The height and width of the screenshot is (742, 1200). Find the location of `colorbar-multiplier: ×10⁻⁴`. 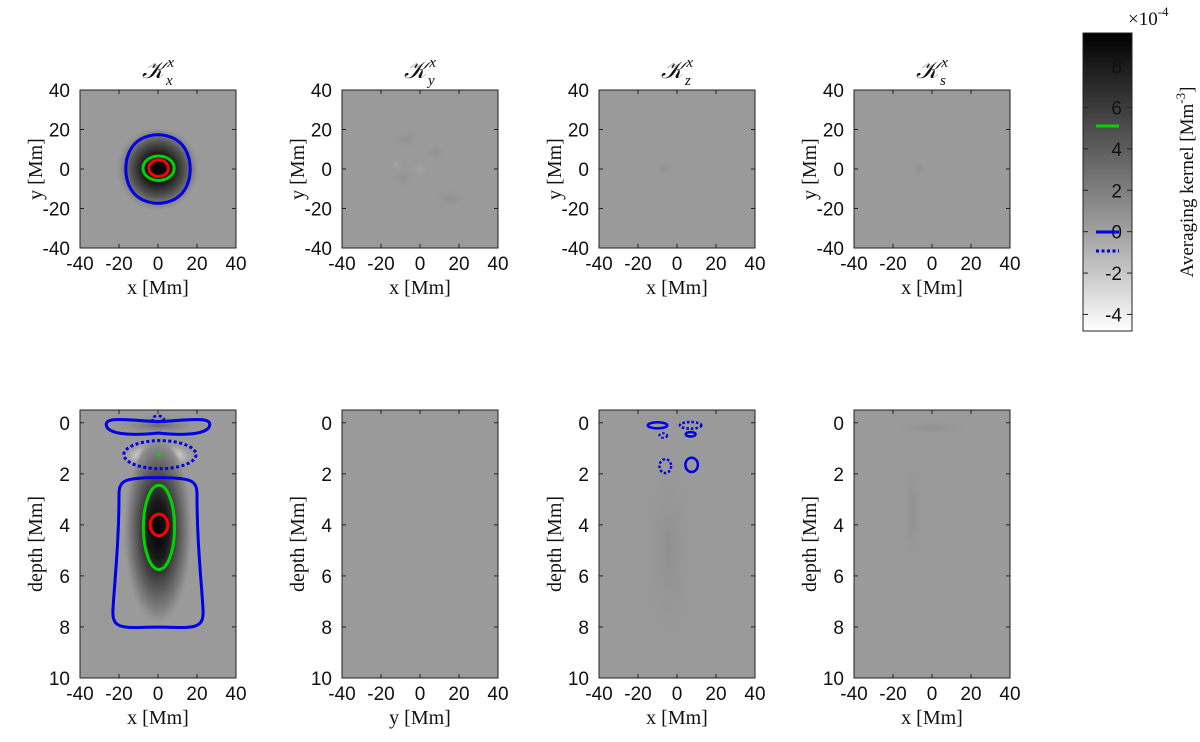

colorbar-multiplier: ×10⁻⁴ is located at coordinates (1148, 17).